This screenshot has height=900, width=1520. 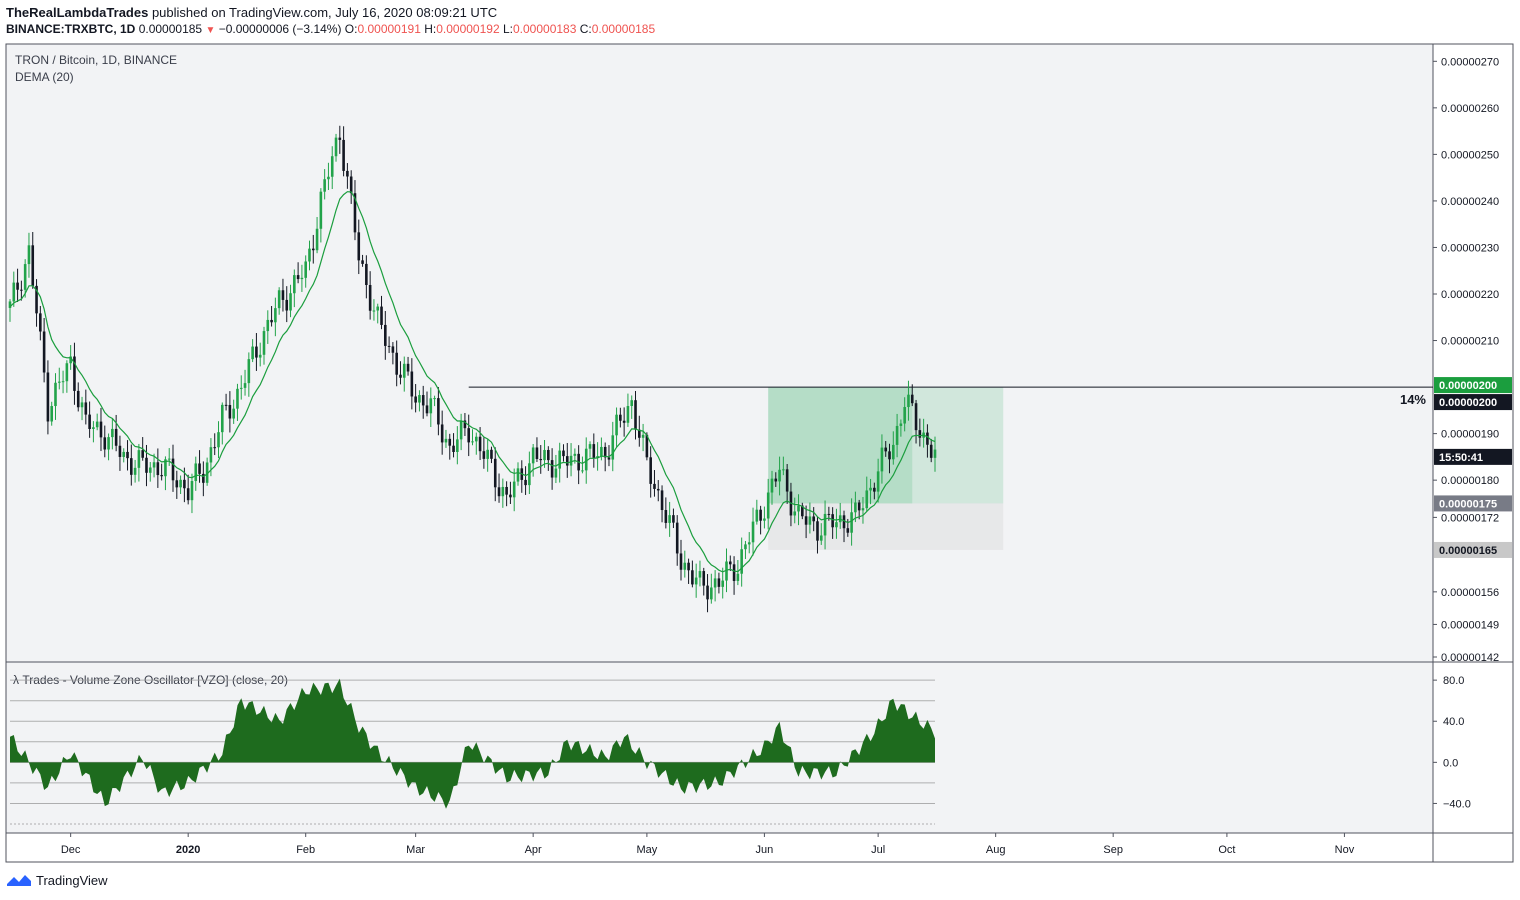 I want to click on symbol-label: BINANCE:TRXBTC, 1D, so click(x=71, y=29).